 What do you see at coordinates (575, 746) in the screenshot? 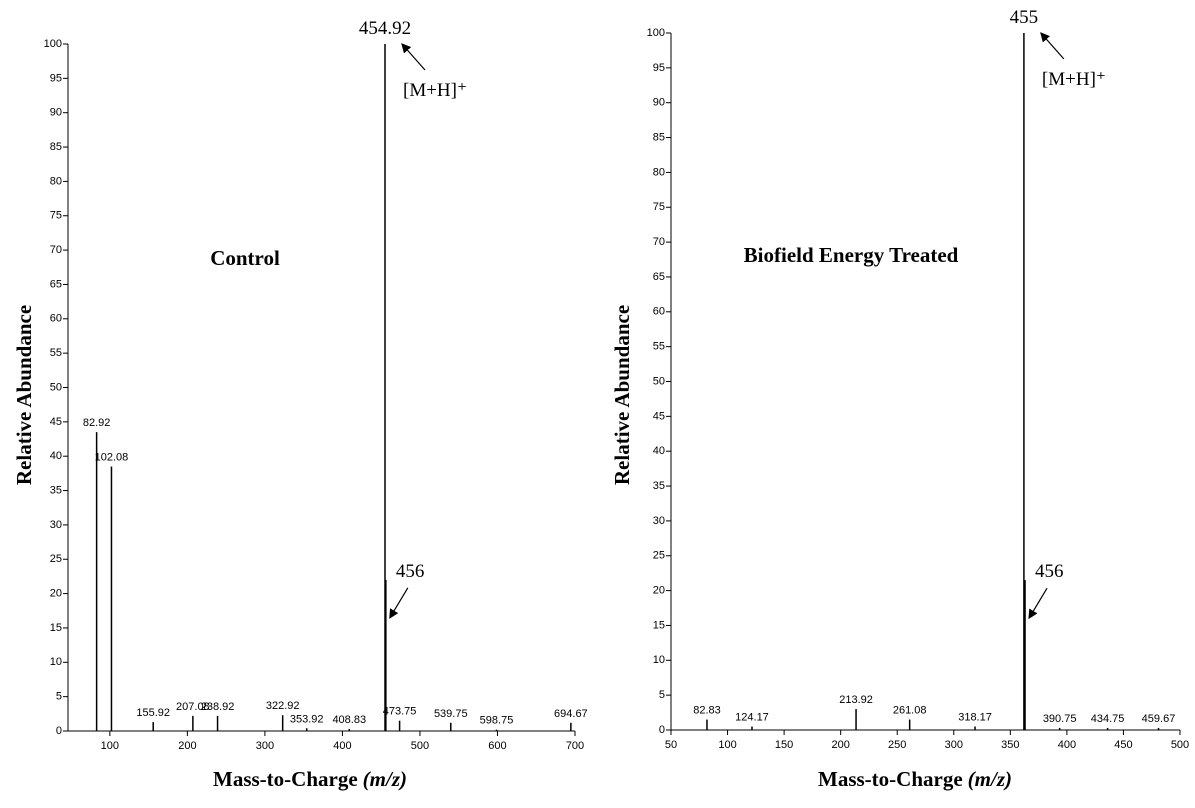
I see `x-tick-label: 700` at bounding box center [575, 746].